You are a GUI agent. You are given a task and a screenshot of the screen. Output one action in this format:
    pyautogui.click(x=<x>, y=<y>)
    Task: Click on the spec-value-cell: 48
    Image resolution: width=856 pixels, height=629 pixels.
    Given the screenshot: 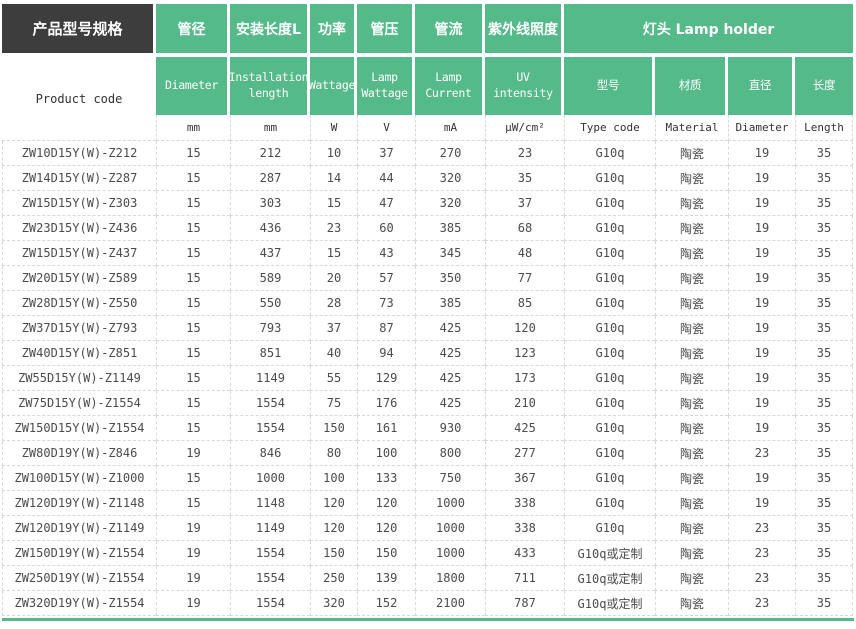 What is the action you would take?
    pyautogui.click(x=524, y=253)
    